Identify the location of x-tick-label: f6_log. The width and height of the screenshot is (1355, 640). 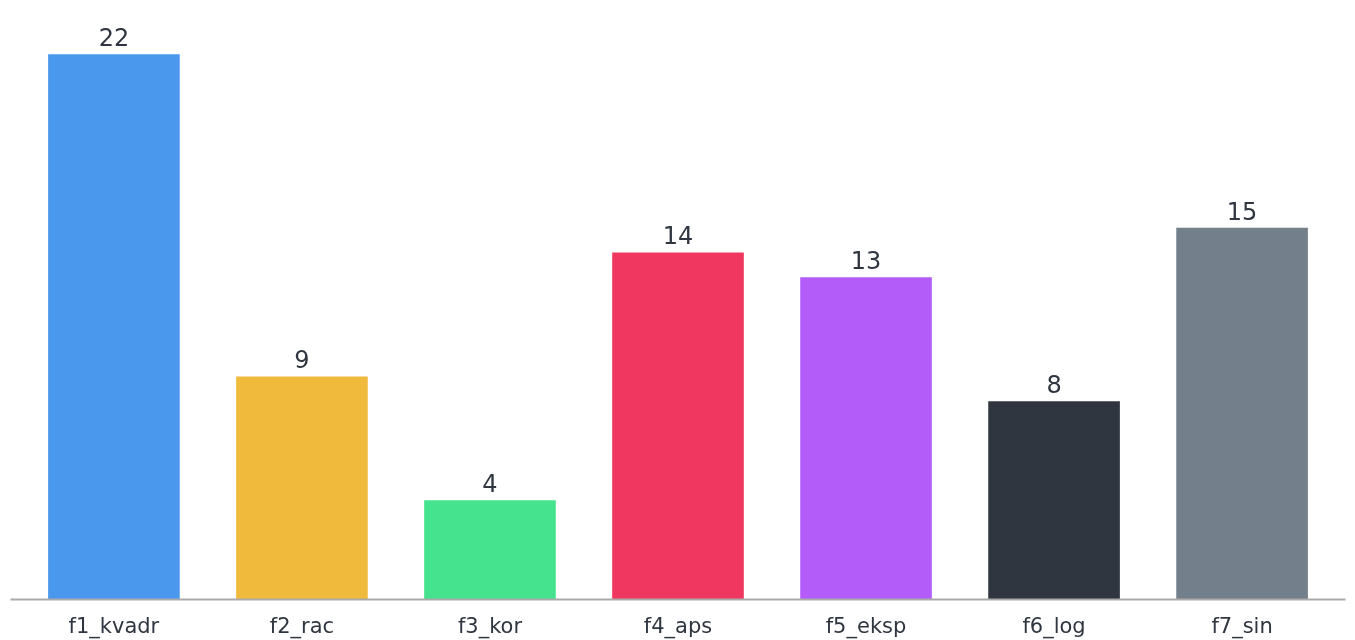
(1054, 626).